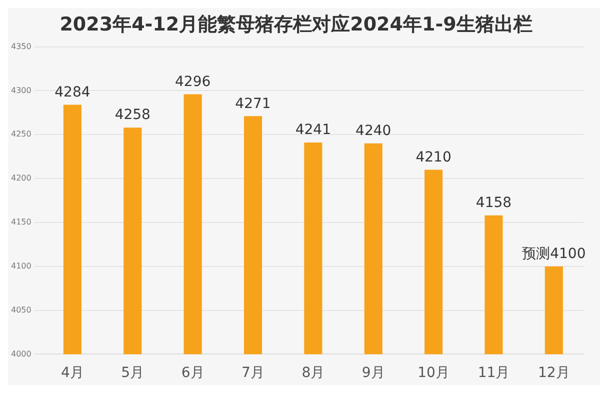 The image size is (608, 393). Describe the element at coordinates (21, 46) in the screenshot. I see `y-tick-label: 4350` at that location.